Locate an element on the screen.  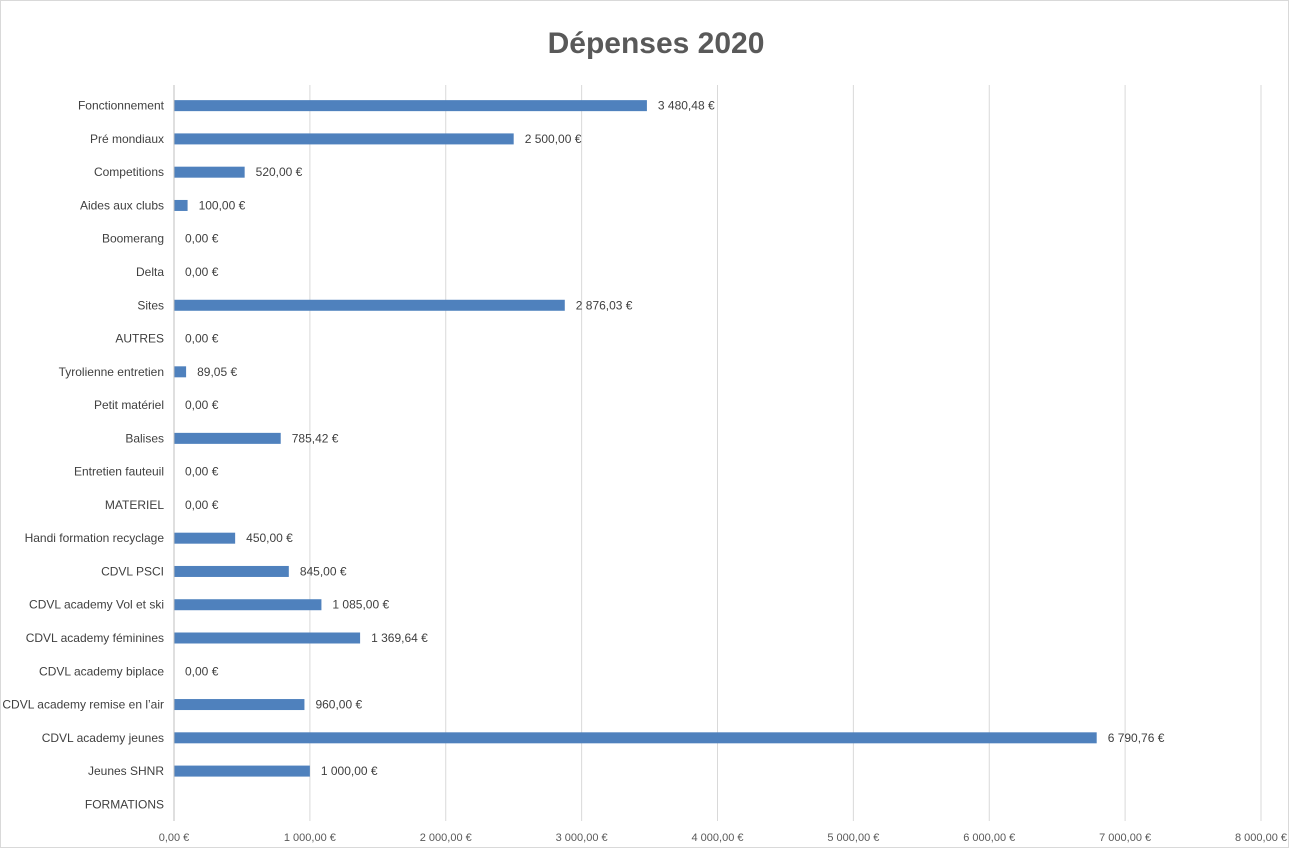
category-label: Competitions is located at coordinates (129, 172).